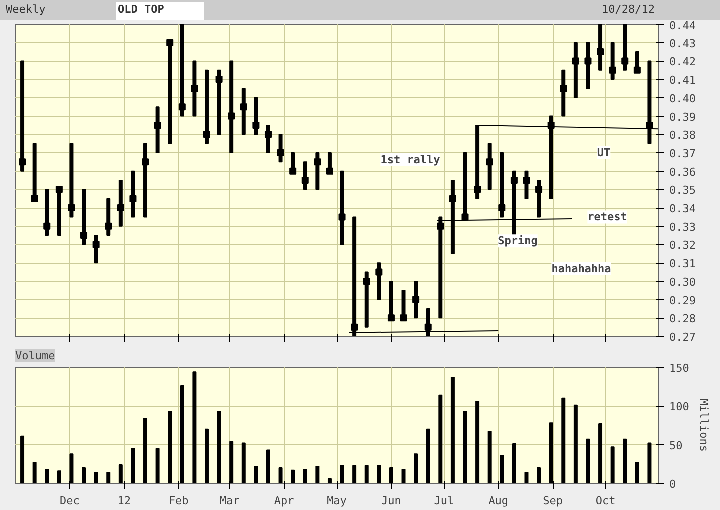 This screenshot has height=510, width=720. What do you see at coordinates (683, 117) in the screenshot?
I see `y-tick-label: 0.39` at bounding box center [683, 117].